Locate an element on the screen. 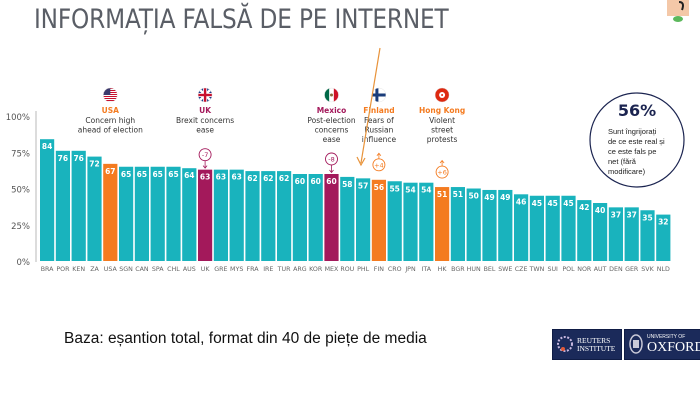 This screenshot has height=409, width=700. y-tick-label: 75% is located at coordinates (20, 154).